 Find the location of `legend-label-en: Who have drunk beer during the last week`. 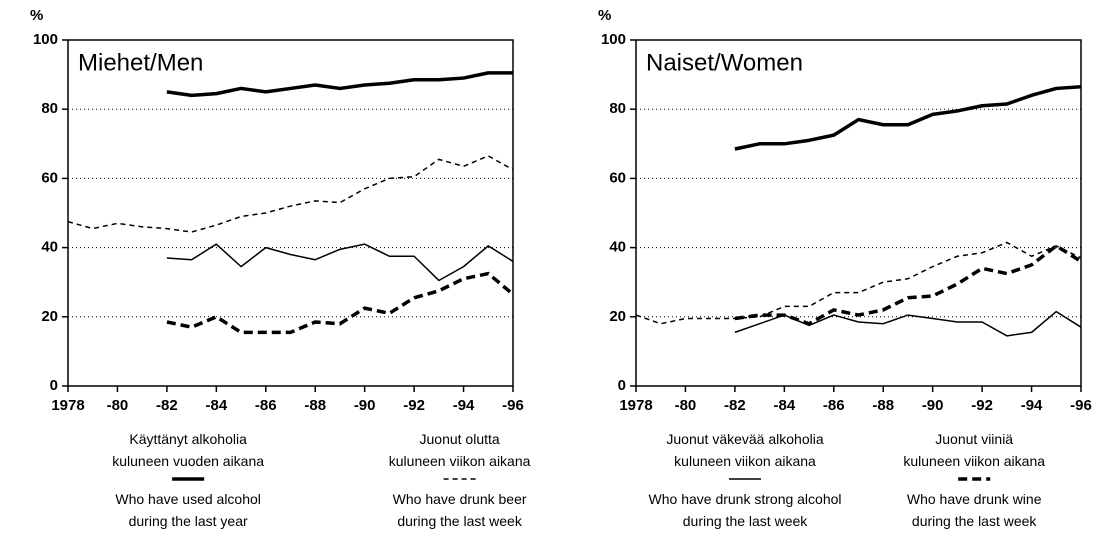

legend-label-en: Who have drunk beer during the last week is located at coordinates (459, 510).